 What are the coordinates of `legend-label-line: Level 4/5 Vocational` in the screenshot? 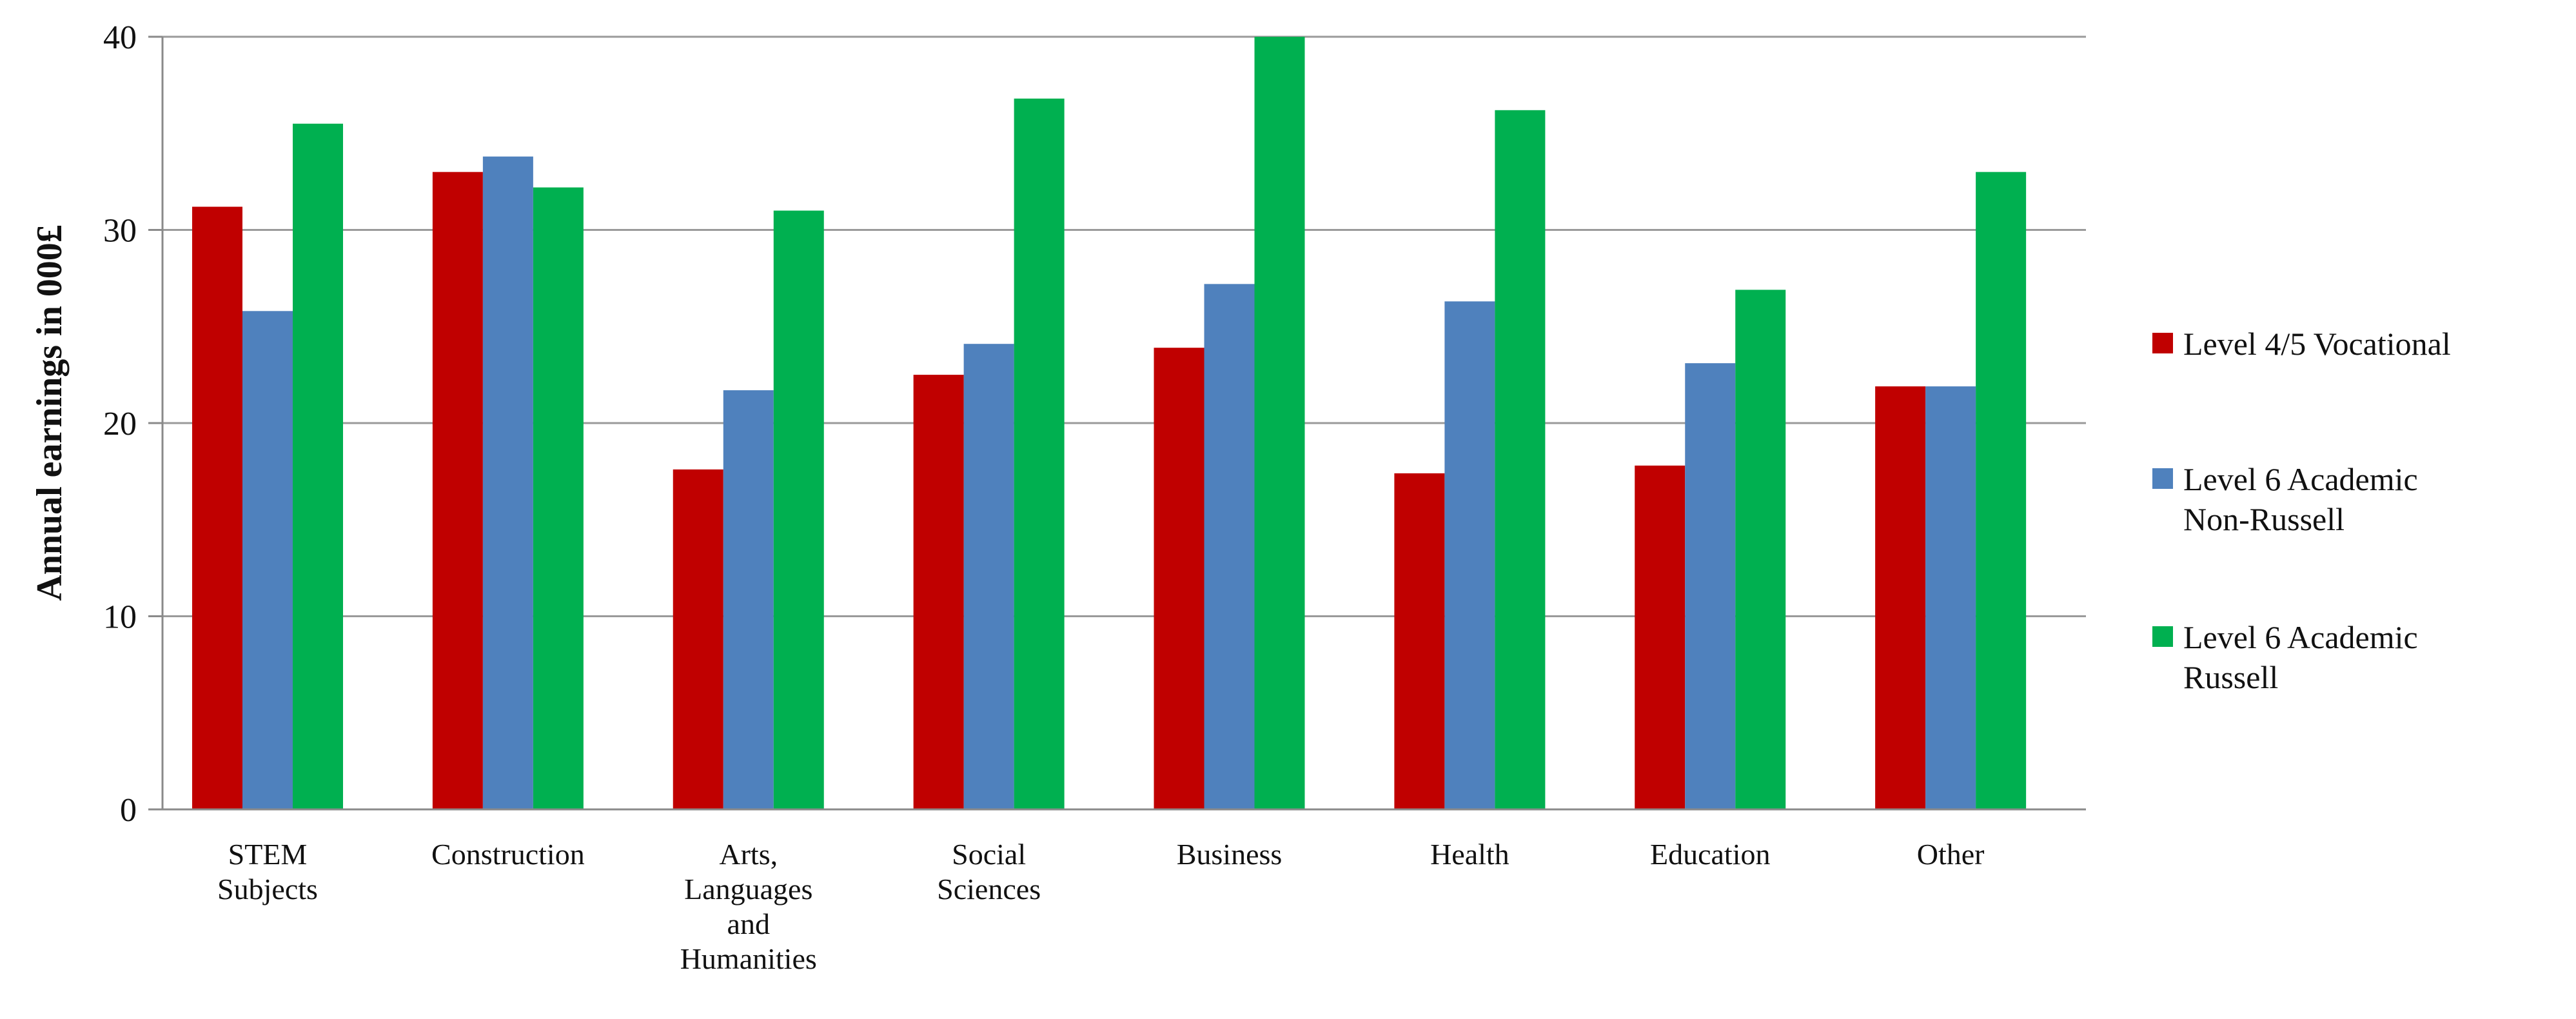 It's located at (2317, 344).